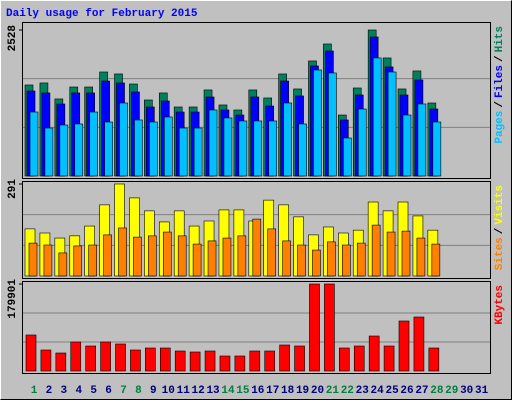  Describe the element at coordinates (288, 391) in the screenshot. I see `x-tick-label: 18` at that location.